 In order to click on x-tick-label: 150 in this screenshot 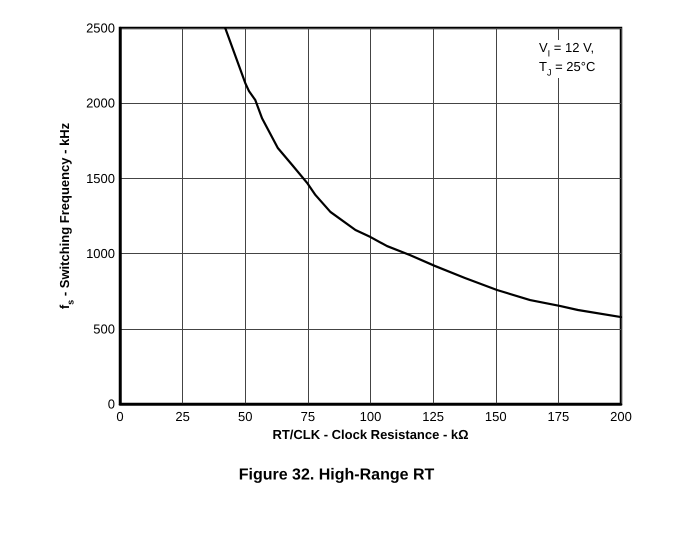, I will do `click(495, 416)`.